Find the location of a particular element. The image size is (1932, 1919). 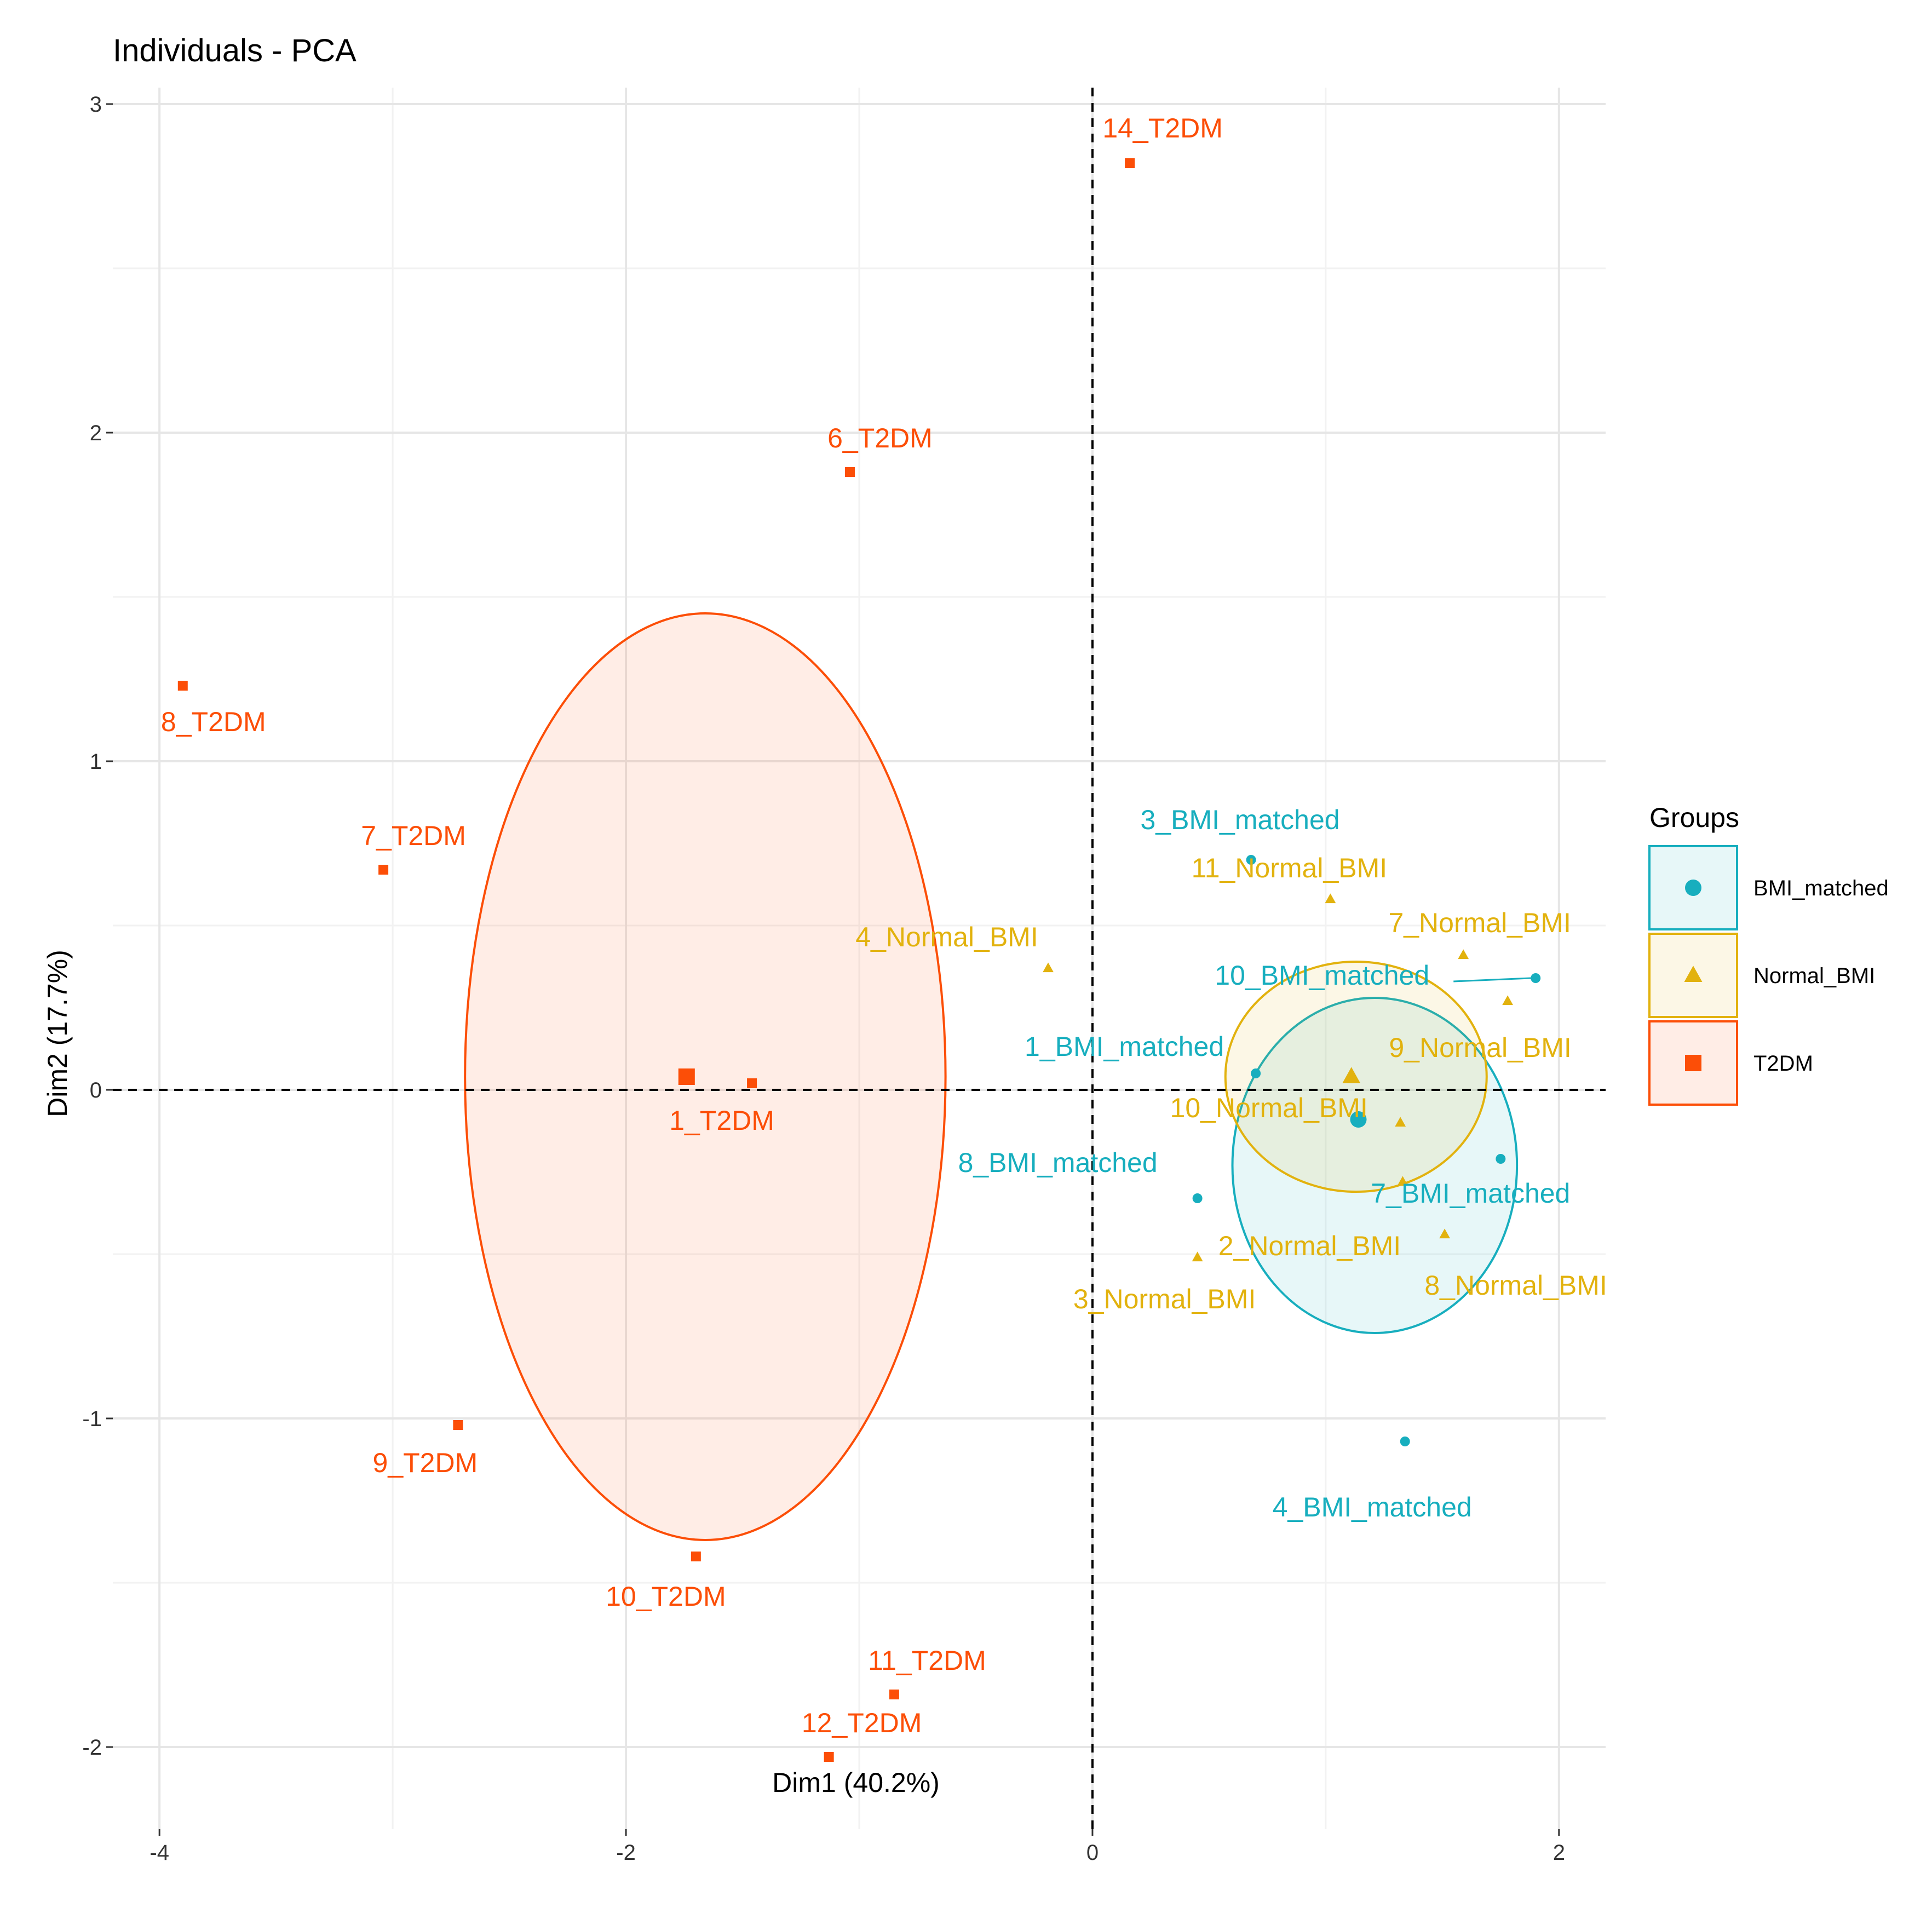

label-8-normal-bmi: 8_Normal_BMI is located at coordinates (1515, 1285).